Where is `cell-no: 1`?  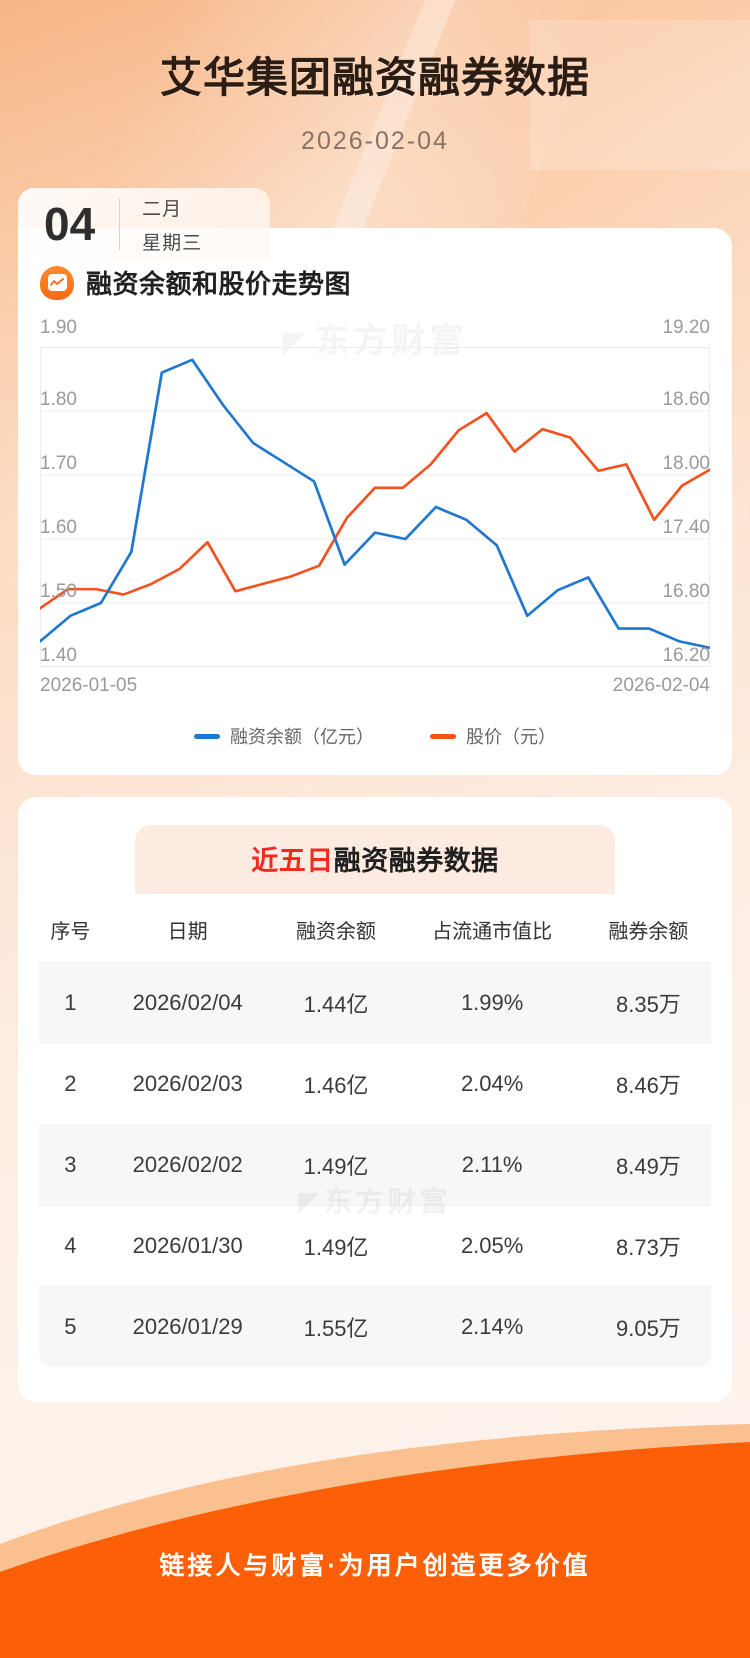 cell-no: 1 is located at coordinates (70, 1003).